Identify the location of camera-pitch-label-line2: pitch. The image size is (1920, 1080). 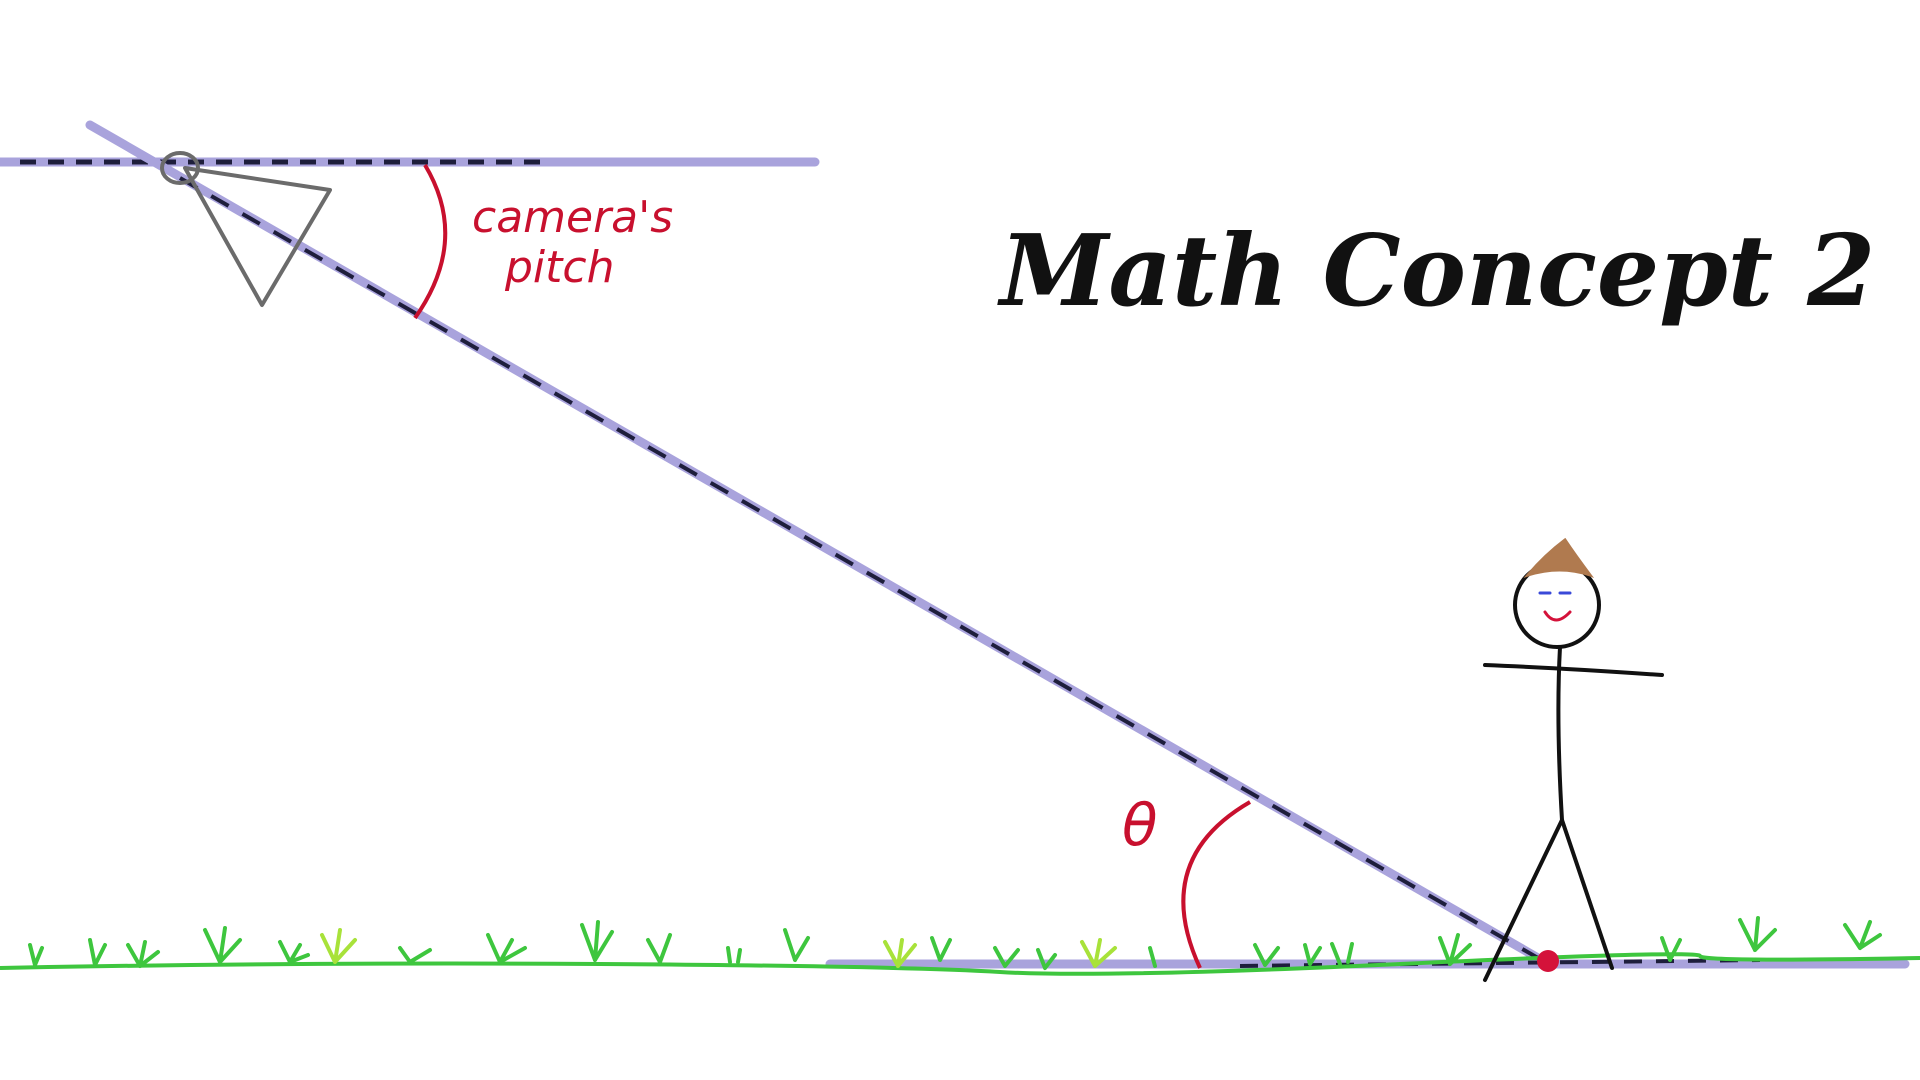
(559, 267).